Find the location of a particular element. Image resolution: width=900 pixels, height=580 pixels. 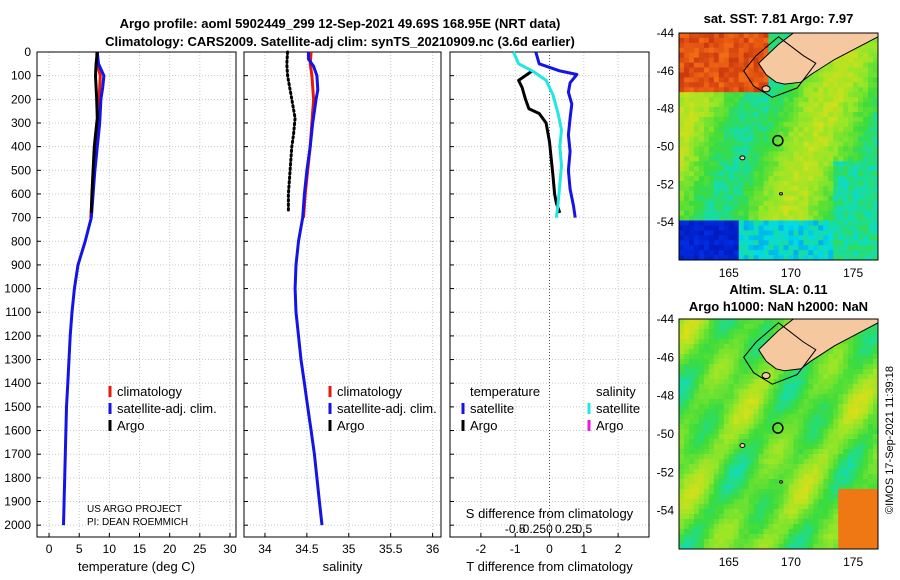

depth-tick-label: 1200 is located at coordinates (17, 336).